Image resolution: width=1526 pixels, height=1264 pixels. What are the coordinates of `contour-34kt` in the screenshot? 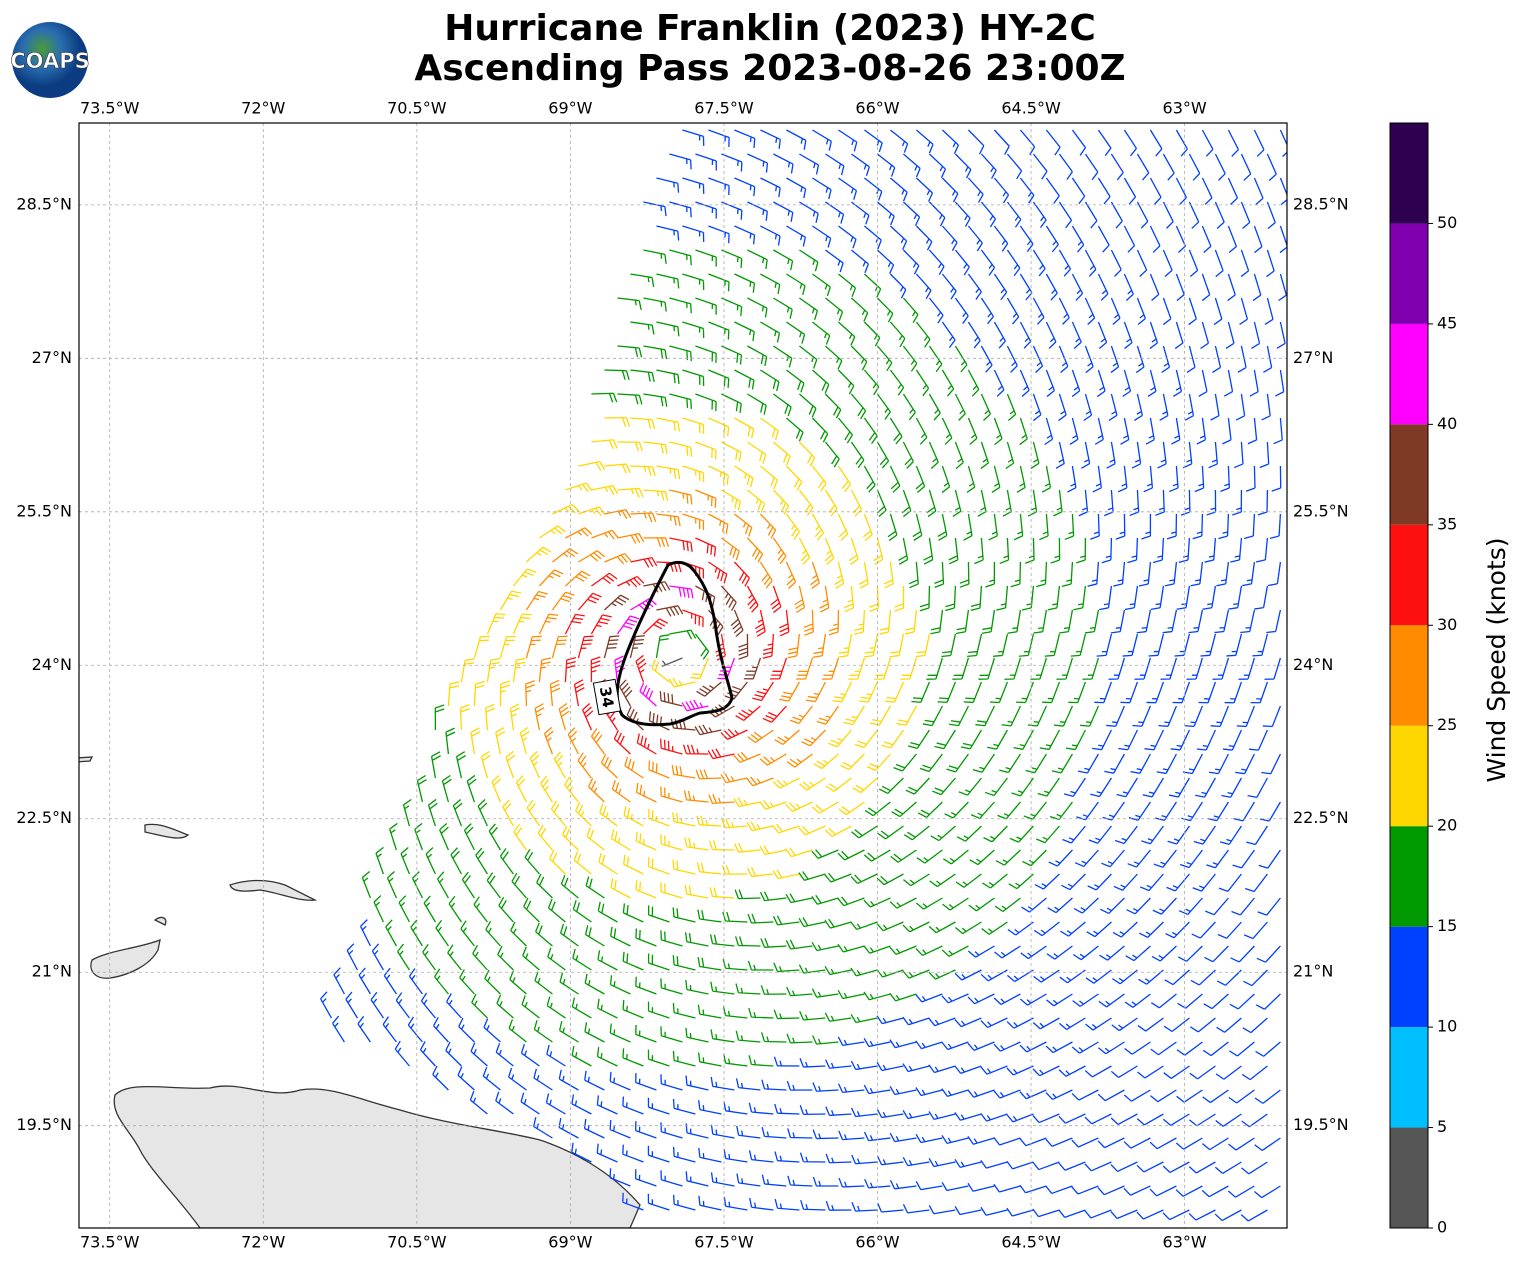 It's located at (674, 643).